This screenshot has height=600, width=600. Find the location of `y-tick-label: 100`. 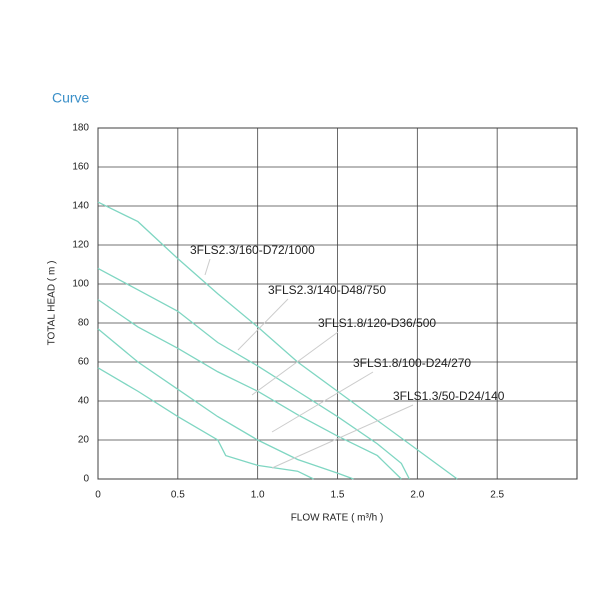

y-tick-label: 100 is located at coordinates (80, 284).